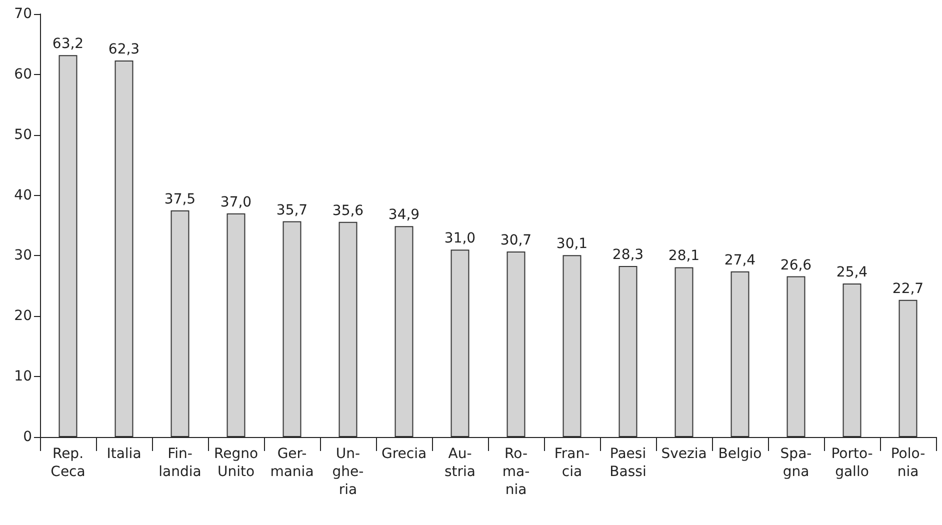 This screenshot has width=942, height=525. What do you see at coordinates (908, 463) in the screenshot?
I see `x-tick-label: Polo- nia` at bounding box center [908, 463].